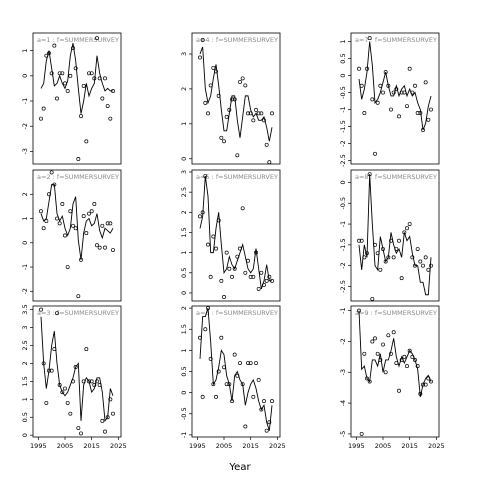 The image size is (480, 480). I want to click on panel-9: a=9 : f=SUMMERSURVEY -5 -4 -3 -2 -1, so click(389, 371).